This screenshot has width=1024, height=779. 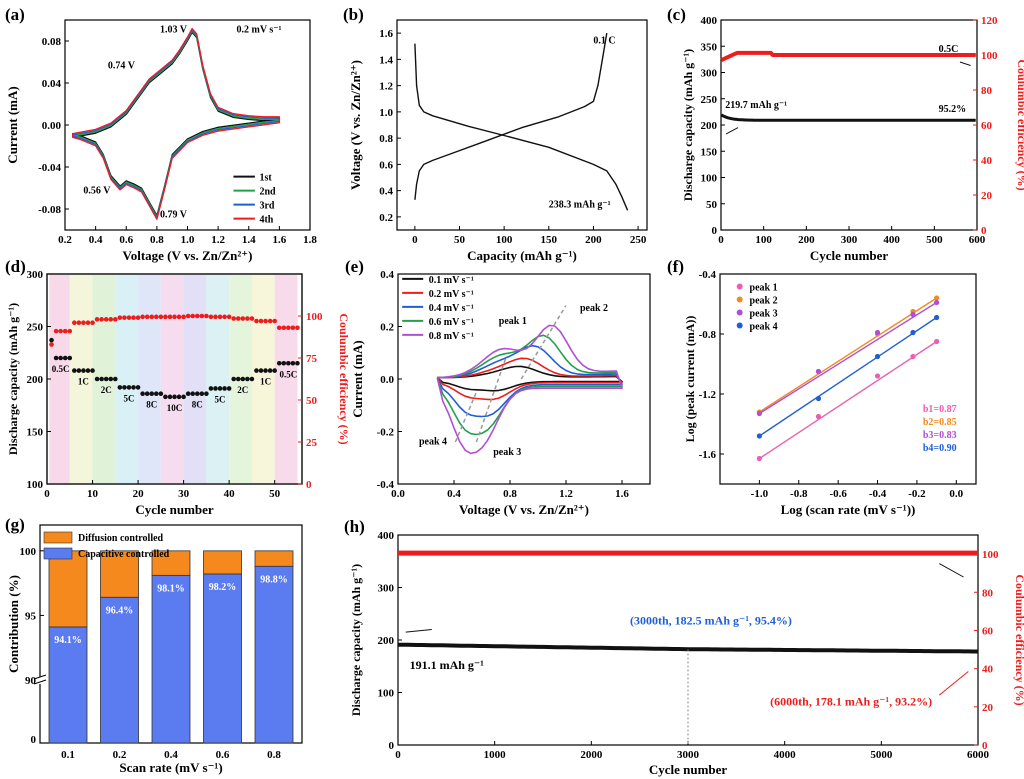 What do you see at coordinates (451, 336) in the screenshot?
I see `legend-item: 0.8 mV s⁻¹` at bounding box center [451, 336].